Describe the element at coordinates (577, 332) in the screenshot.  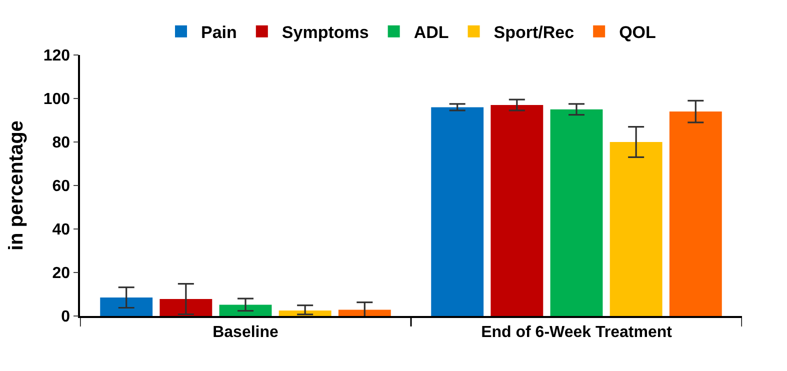
I see `x-tick-label: End of 6-Week Treatment` at that location.